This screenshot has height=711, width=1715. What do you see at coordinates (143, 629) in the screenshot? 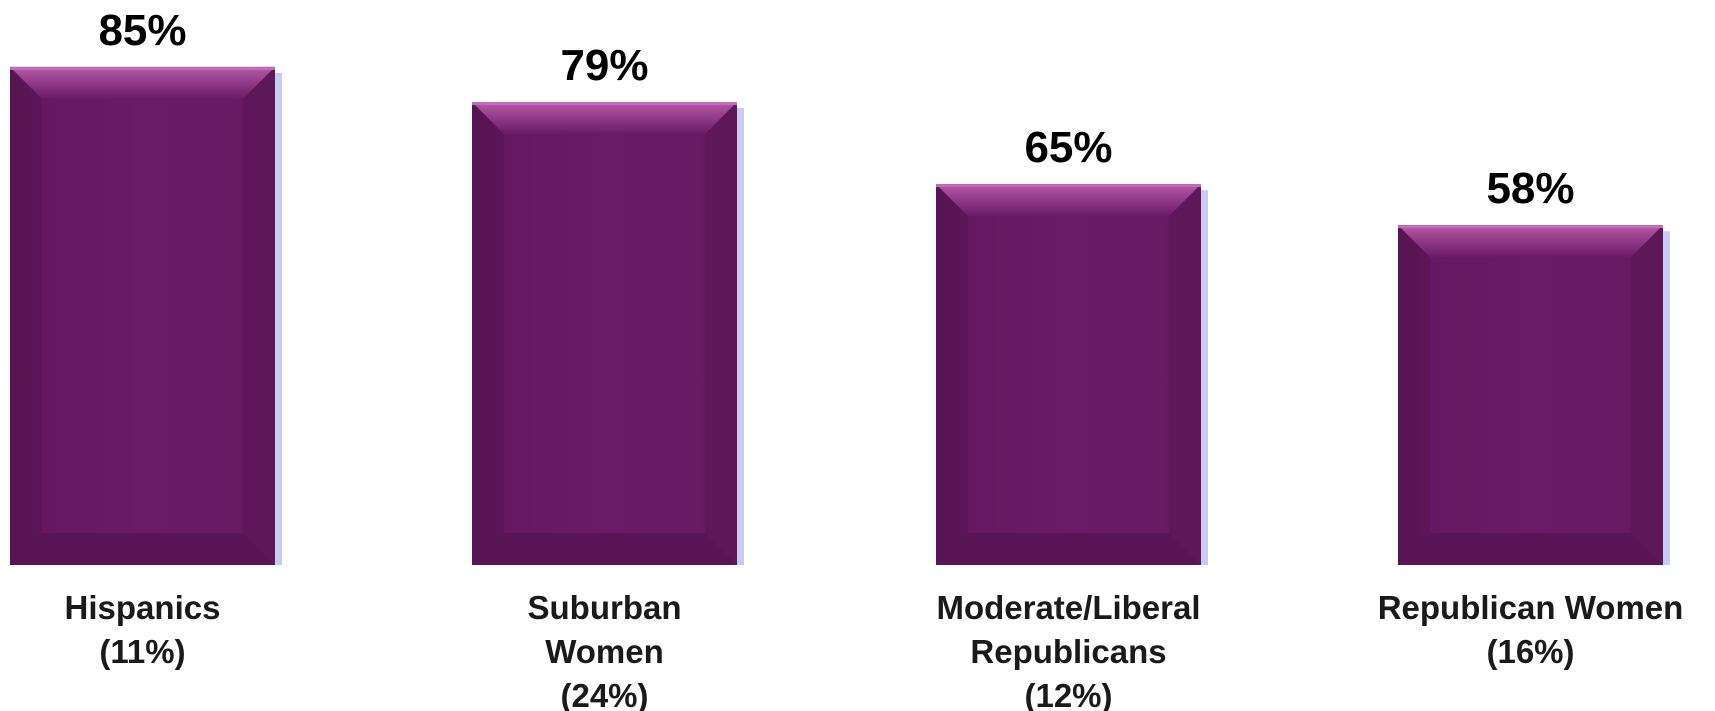
I see `category-label-1: Hispanics (11%)` at bounding box center [143, 629].